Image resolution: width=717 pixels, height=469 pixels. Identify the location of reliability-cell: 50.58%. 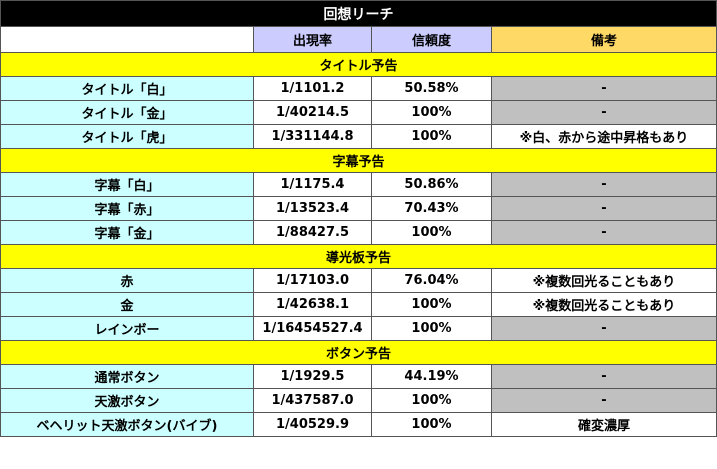
(431, 88).